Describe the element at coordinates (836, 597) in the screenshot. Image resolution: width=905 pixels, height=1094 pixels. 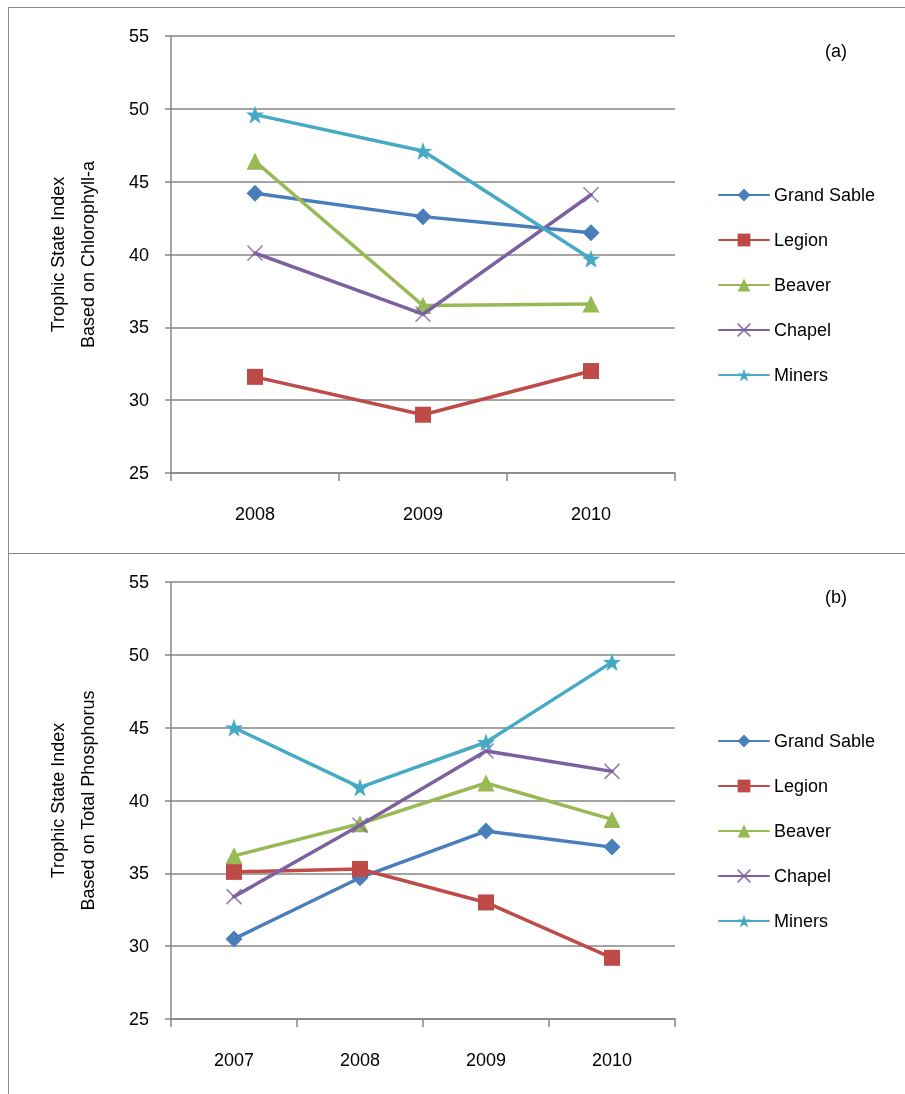
I see `text: (b)` at that location.